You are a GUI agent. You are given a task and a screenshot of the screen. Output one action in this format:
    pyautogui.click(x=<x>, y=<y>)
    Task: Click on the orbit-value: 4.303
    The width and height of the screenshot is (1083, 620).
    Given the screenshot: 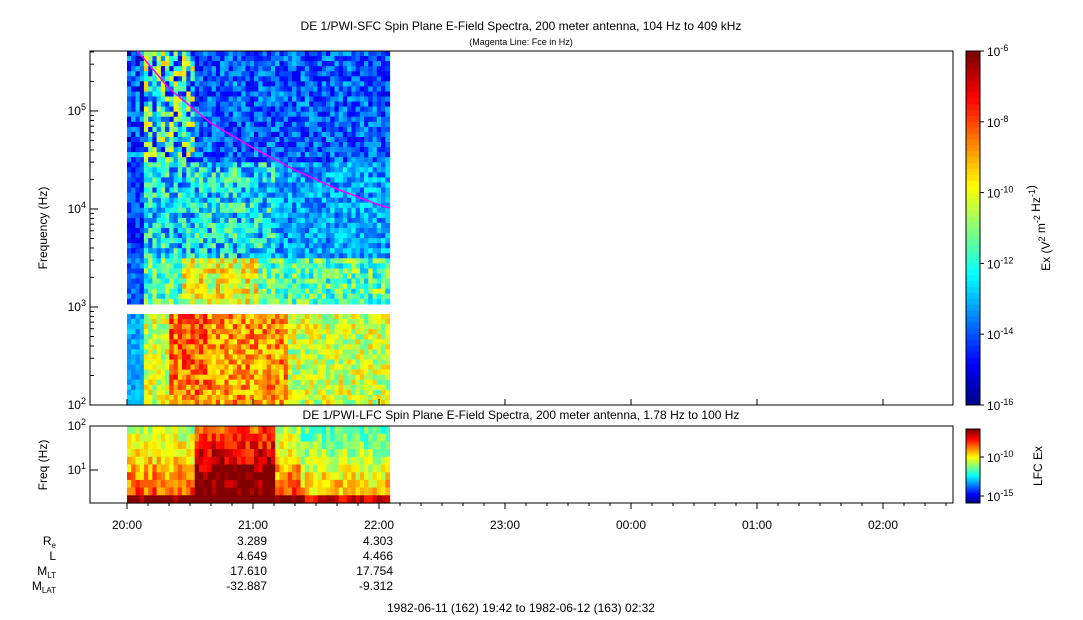 What is the action you would take?
    pyautogui.click(x=378, y=541)
    